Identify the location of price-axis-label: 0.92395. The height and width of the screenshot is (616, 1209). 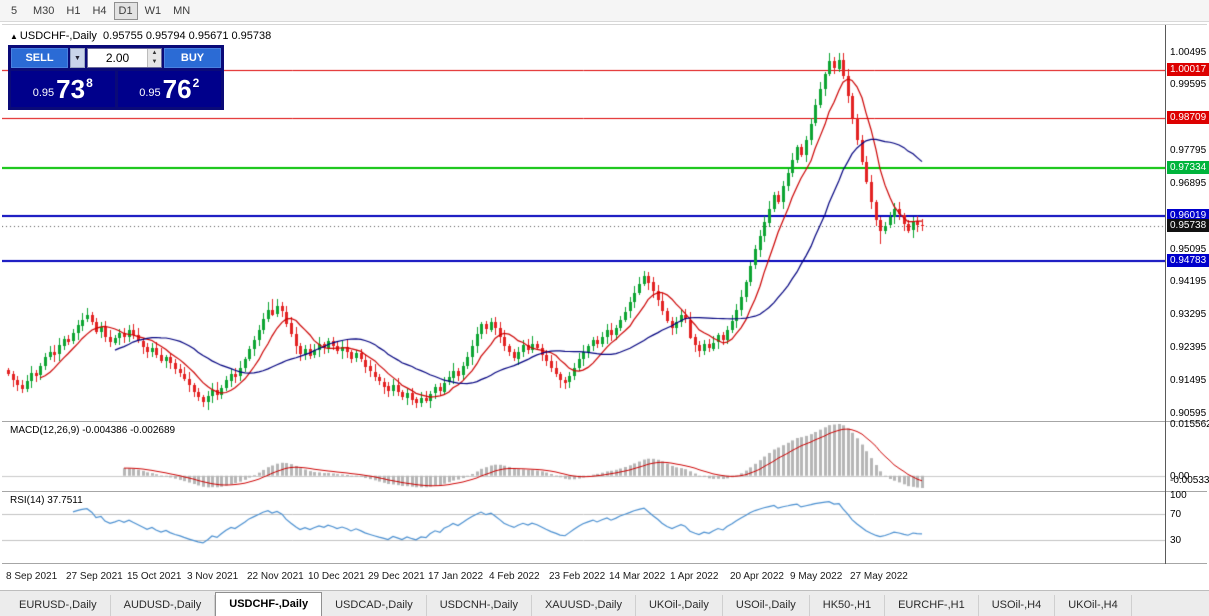
(1188, 347).